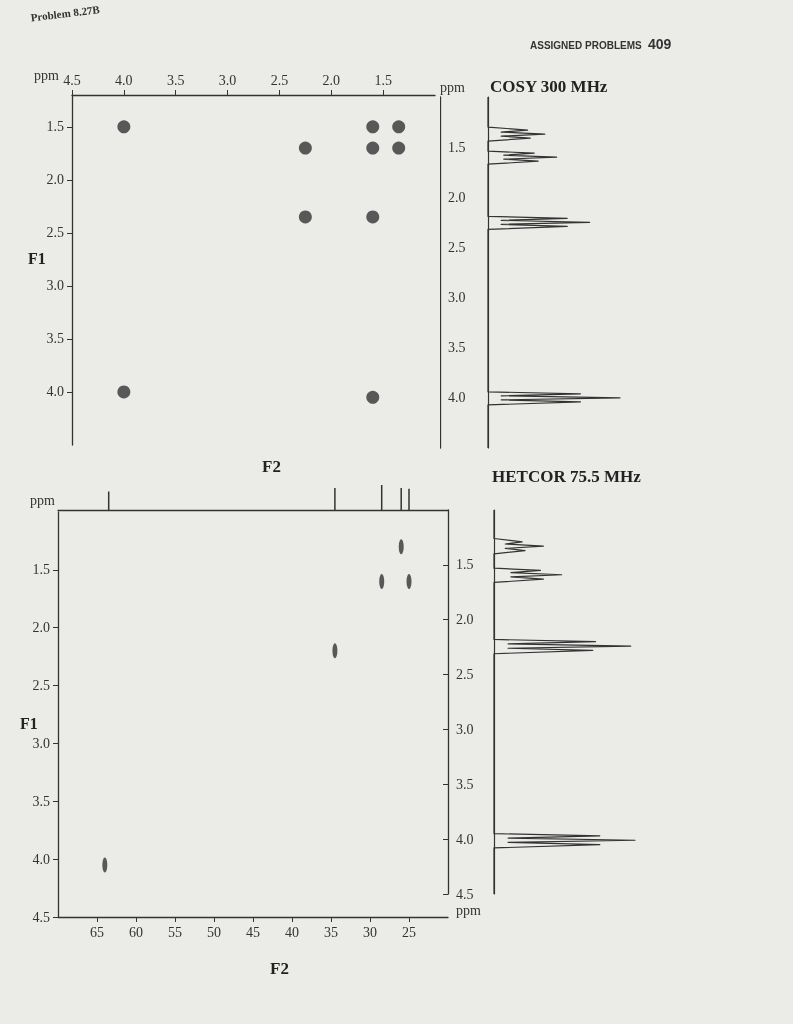 This screenshot has width=793, height=1024. What do you see at coordinates (124, 80) in the screenshot?
I see `x-tick-label: 4.0` at bounding box center [124, 80].